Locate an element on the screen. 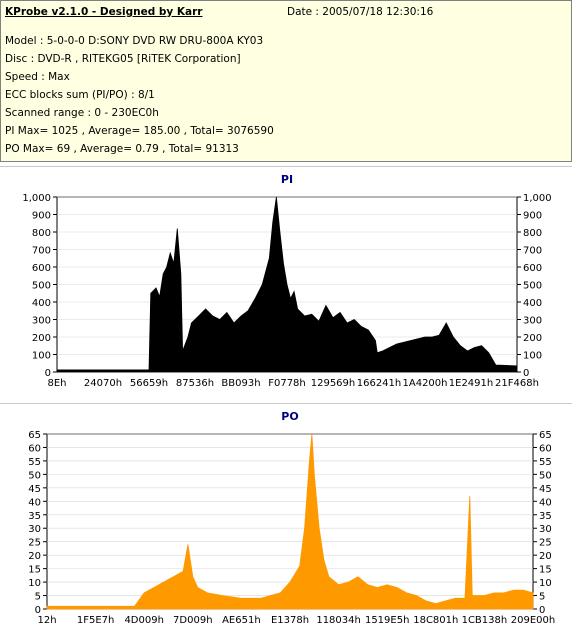 This screenshot has width=572, height=641. chart-title: PI is located at coordinates (287, 179).